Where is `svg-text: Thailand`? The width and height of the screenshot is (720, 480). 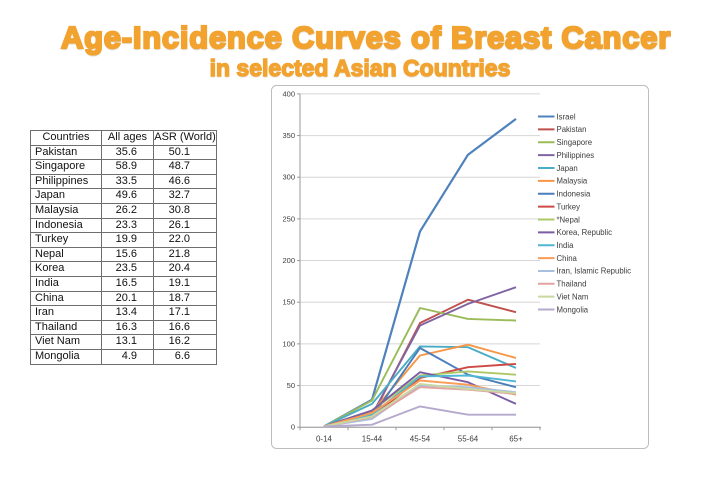 svg-text: Thailand is located at coordinates (572, 284).